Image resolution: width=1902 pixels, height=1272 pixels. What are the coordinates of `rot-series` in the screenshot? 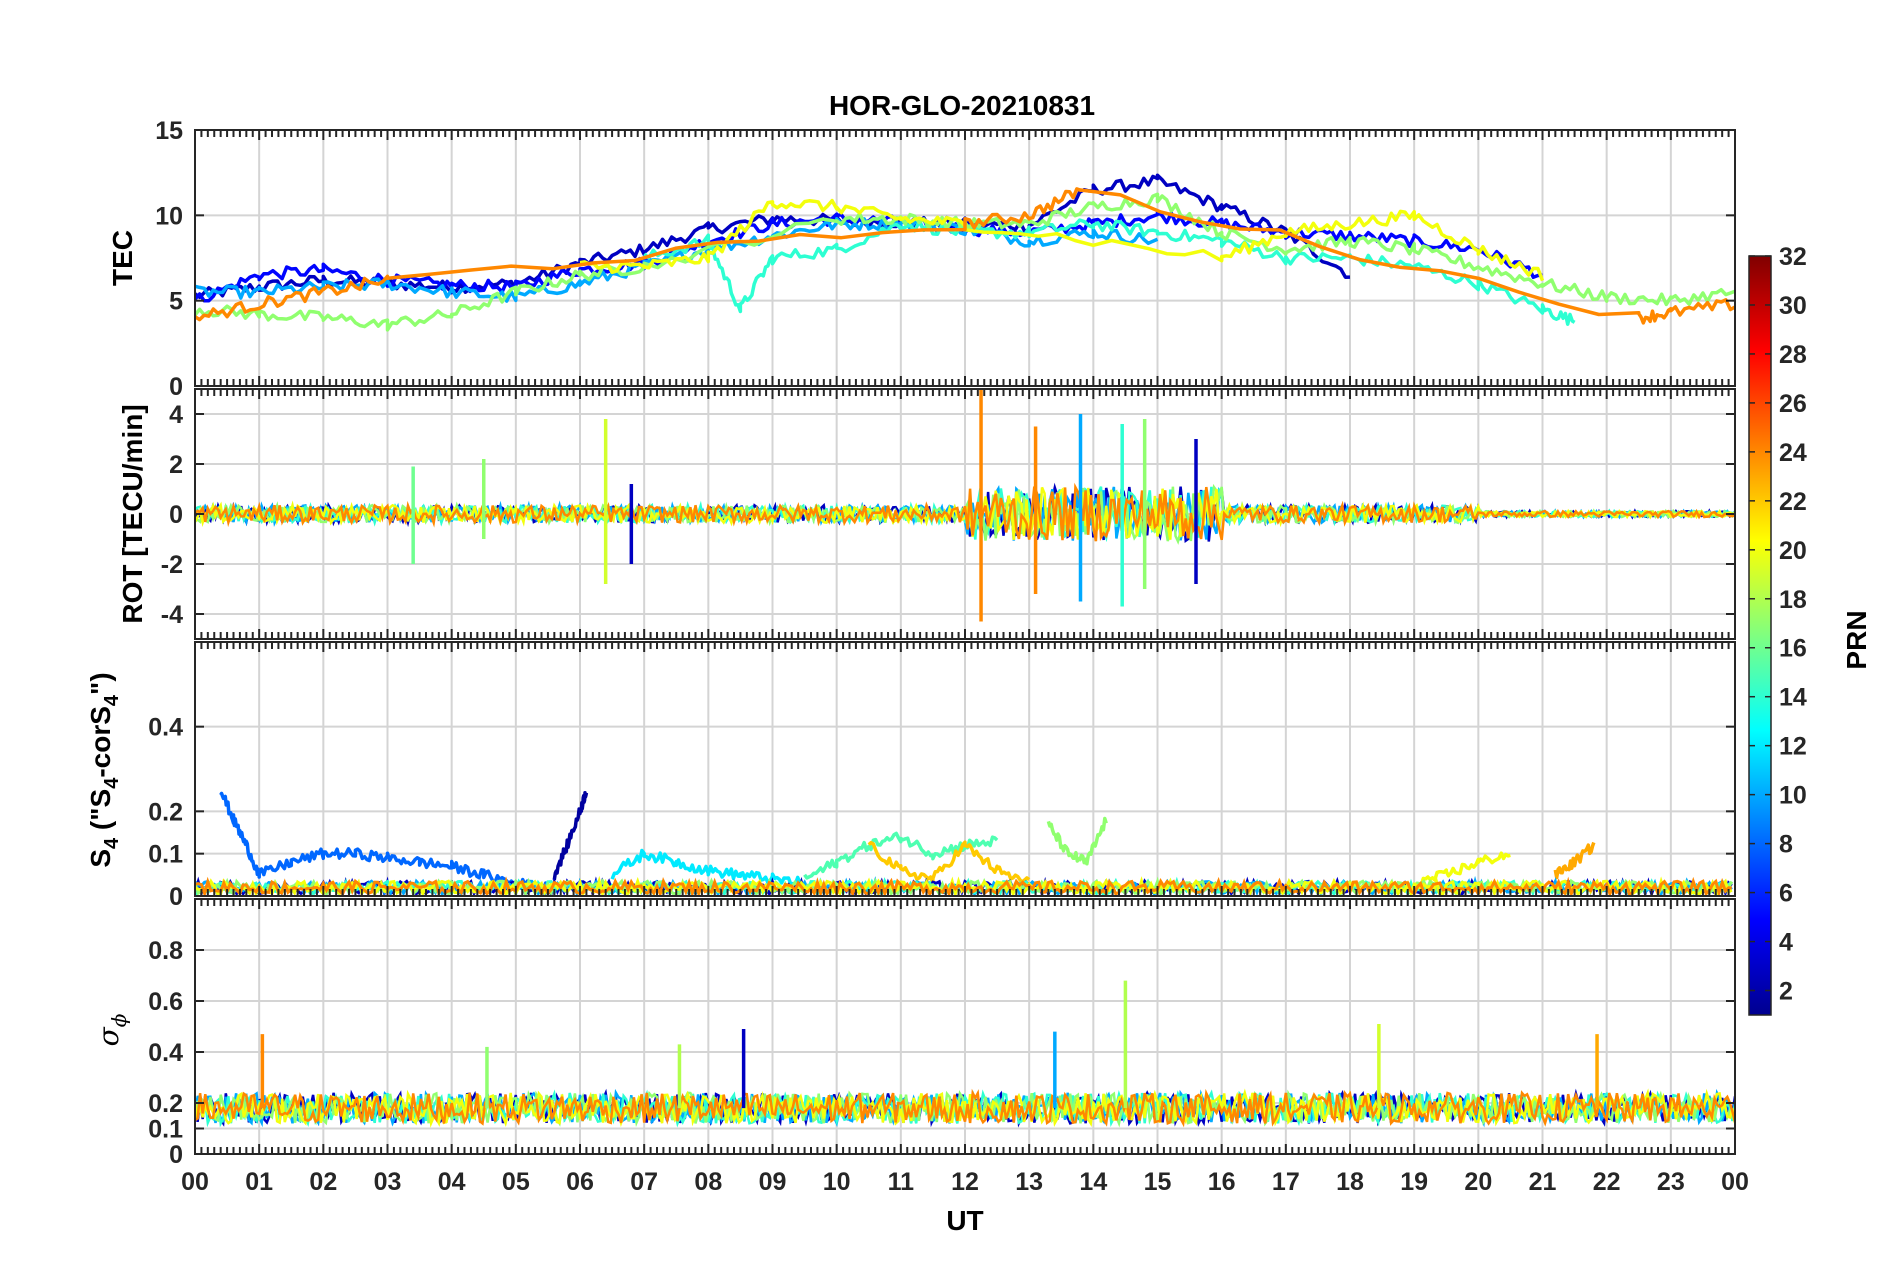 It's located at (965, 505).